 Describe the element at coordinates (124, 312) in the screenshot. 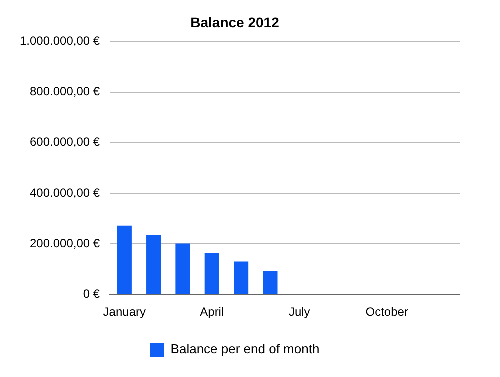

I see `x-tick-label: January` at that location.